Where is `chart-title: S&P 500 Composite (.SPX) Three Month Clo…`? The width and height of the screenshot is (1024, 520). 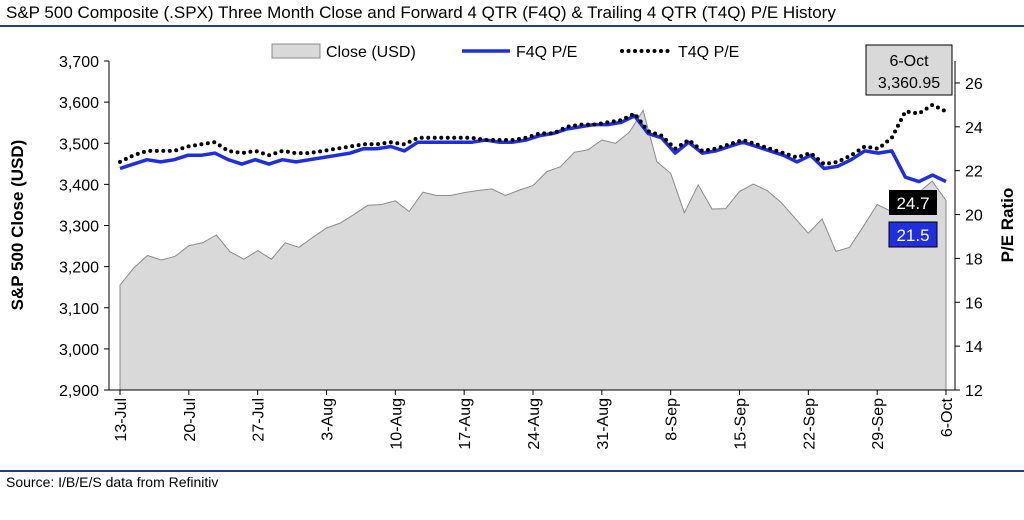 chart-title: S&P 500 Composite (.SPX) Three Month Clo… is located at coordinates (421, 12).